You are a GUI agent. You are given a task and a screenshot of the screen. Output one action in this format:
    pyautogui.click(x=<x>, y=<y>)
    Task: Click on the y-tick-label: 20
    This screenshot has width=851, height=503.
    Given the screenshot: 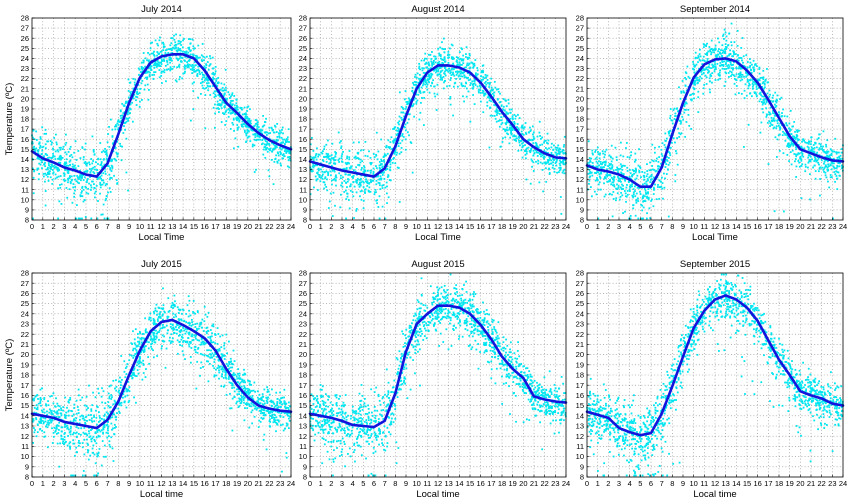 What is the action you would take?
    pyautogui.click(x=25, y=98)
    